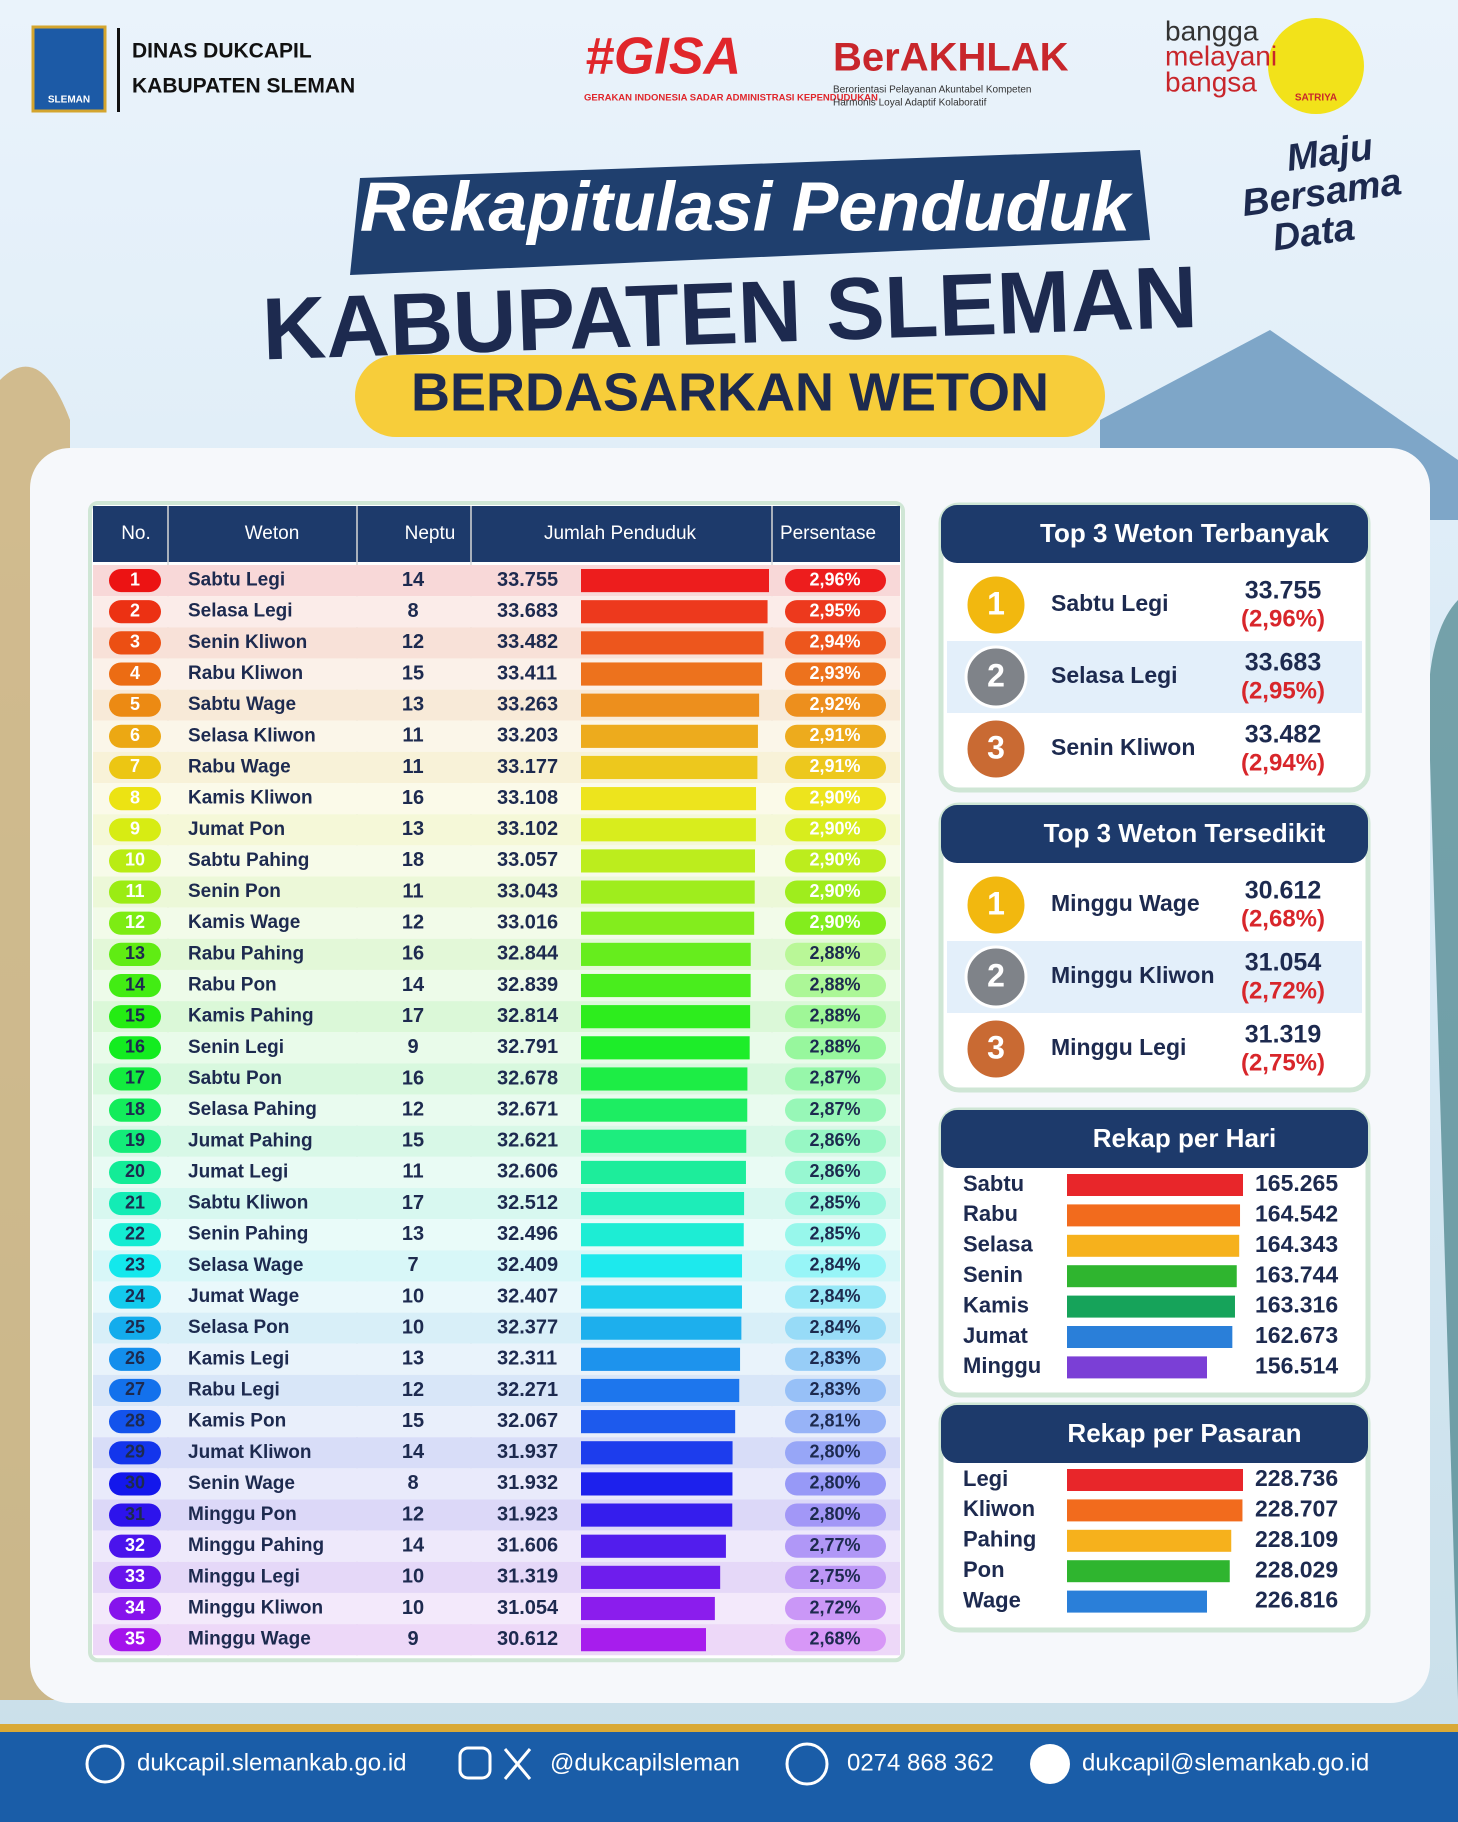  Describe the element at coordinates (412, 1639) in the screenshot. I see `neptu: 9` at that location.